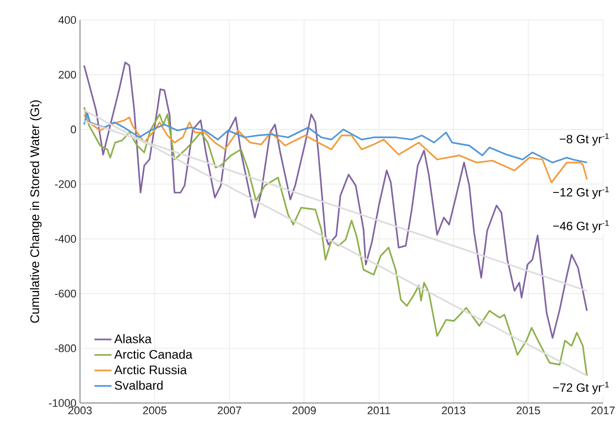 Image resolution: width=616 pixels, height=428 pixels. I want to click on x-tick-label: 2011, so click(379, 410).